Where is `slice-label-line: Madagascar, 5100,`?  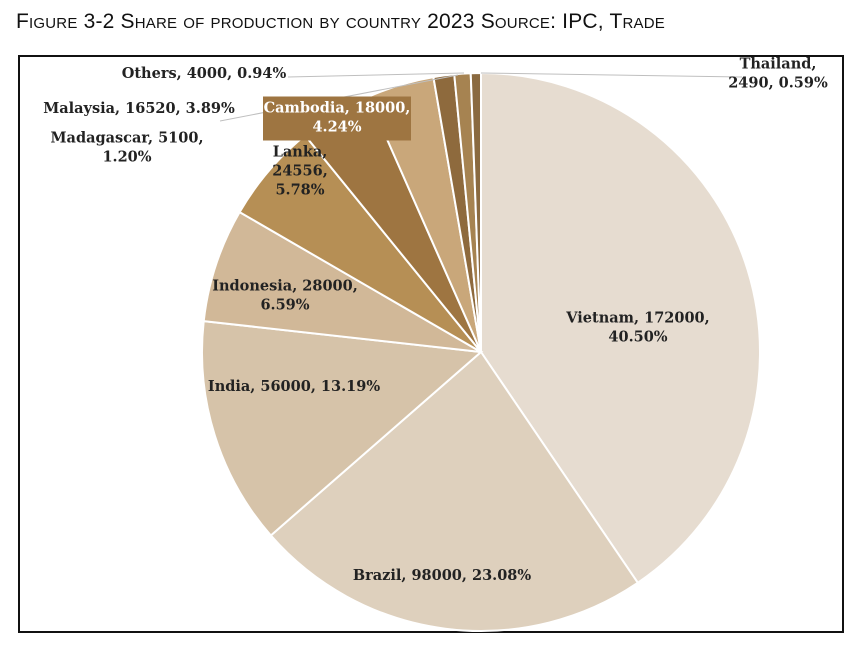 slice-label-line: Madagascar, 5100, is located at coordinates (127, 138).